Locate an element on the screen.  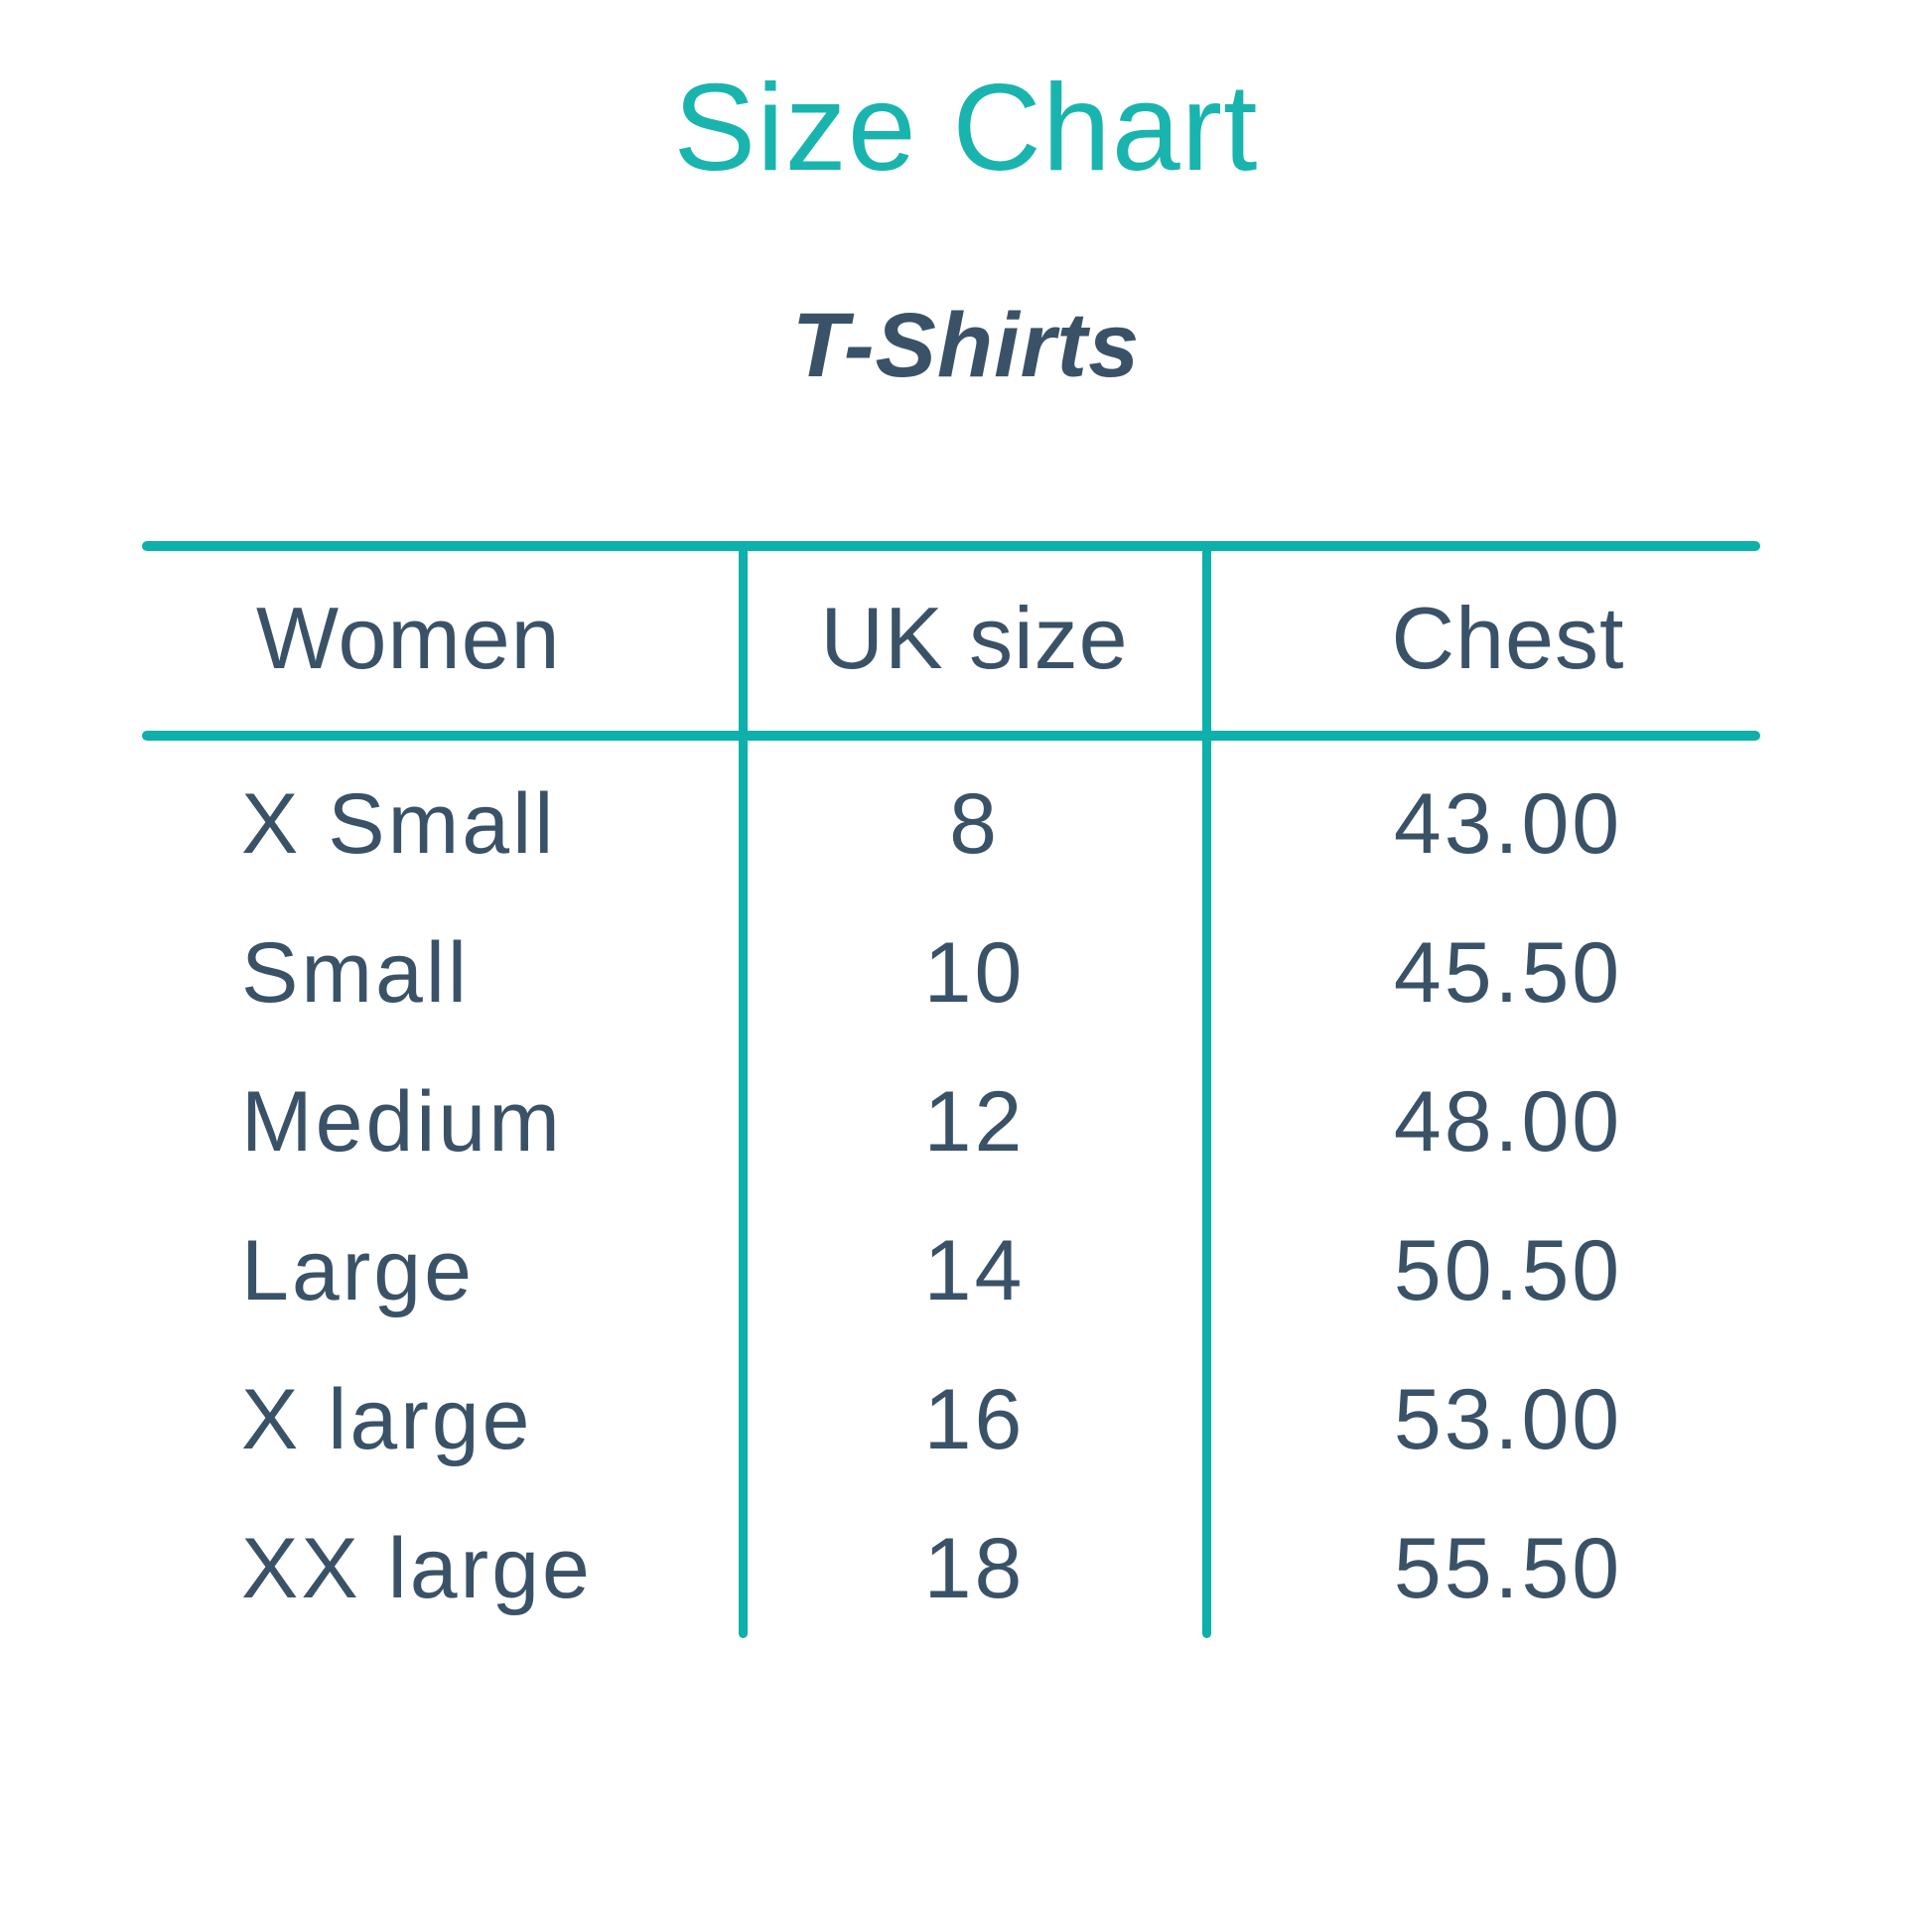
chest-cell: 55.50 is located at coordinates (1508, 1568).